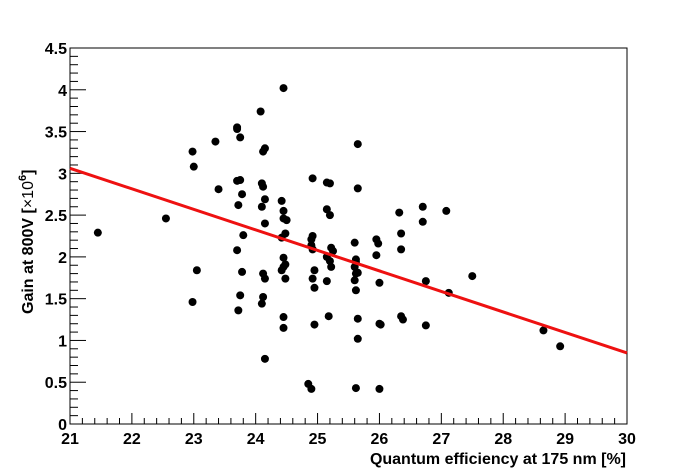 The width and height of the screenshot is (696, 472). What do you see at coordinates (56, 300) in the screenshot?
I see `y-tick-label: 1.5` at bounding box center [56, 300].